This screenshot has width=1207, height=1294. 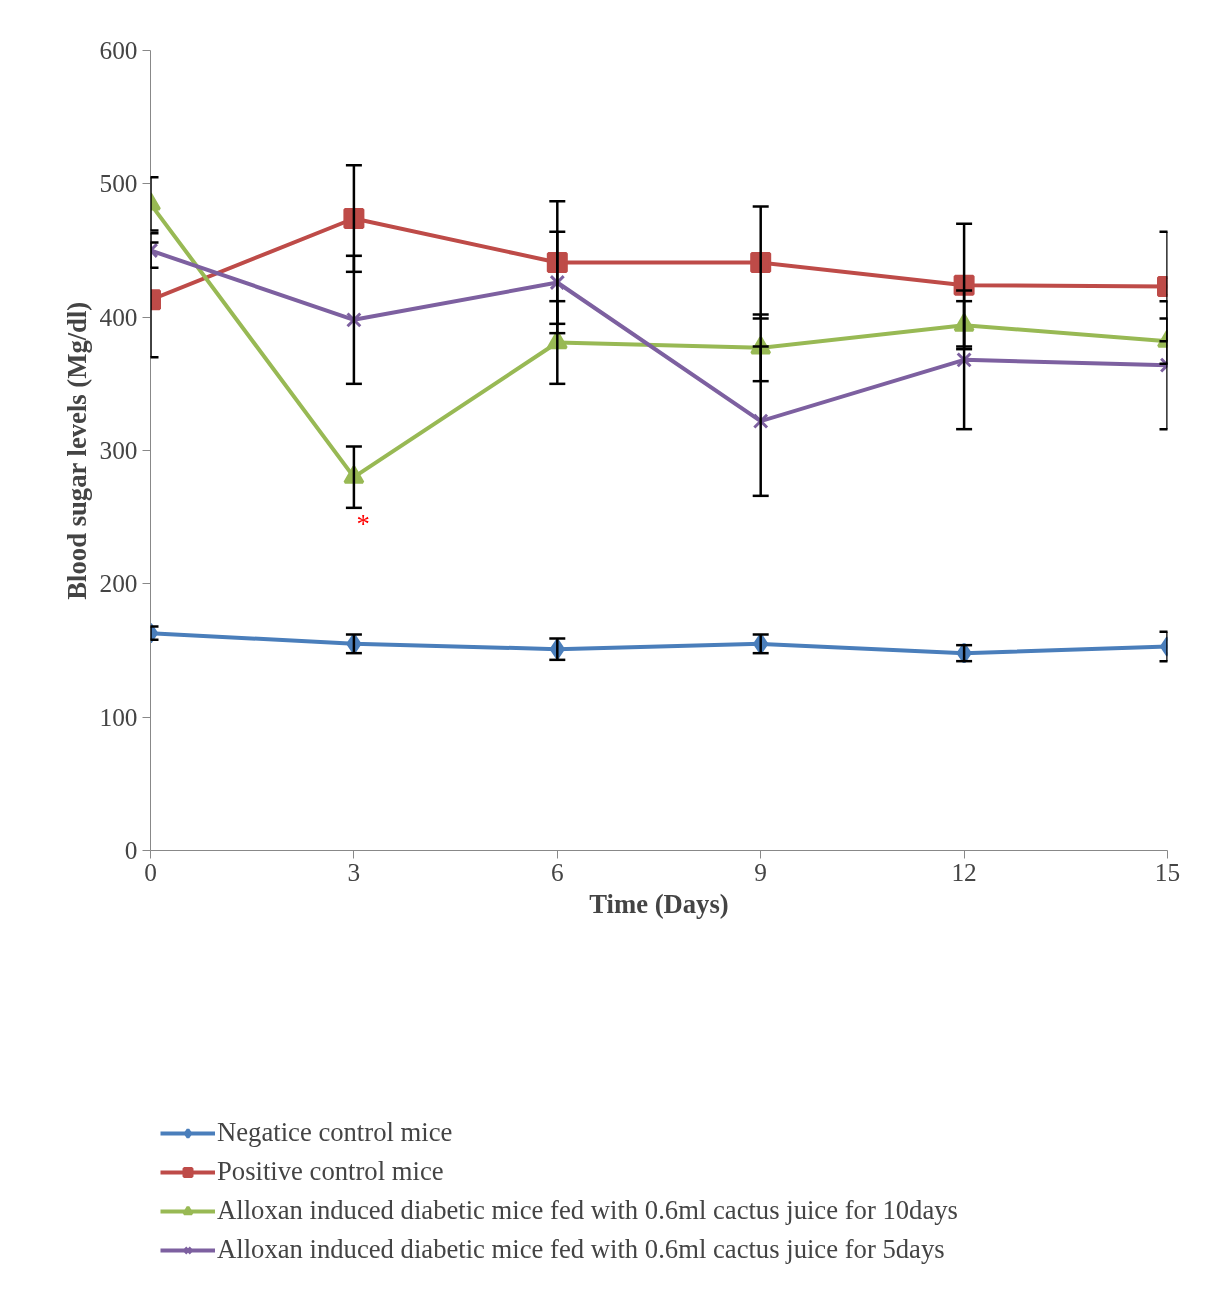 I want to click on y-tick-label: 300, so click(x=118, y=450).